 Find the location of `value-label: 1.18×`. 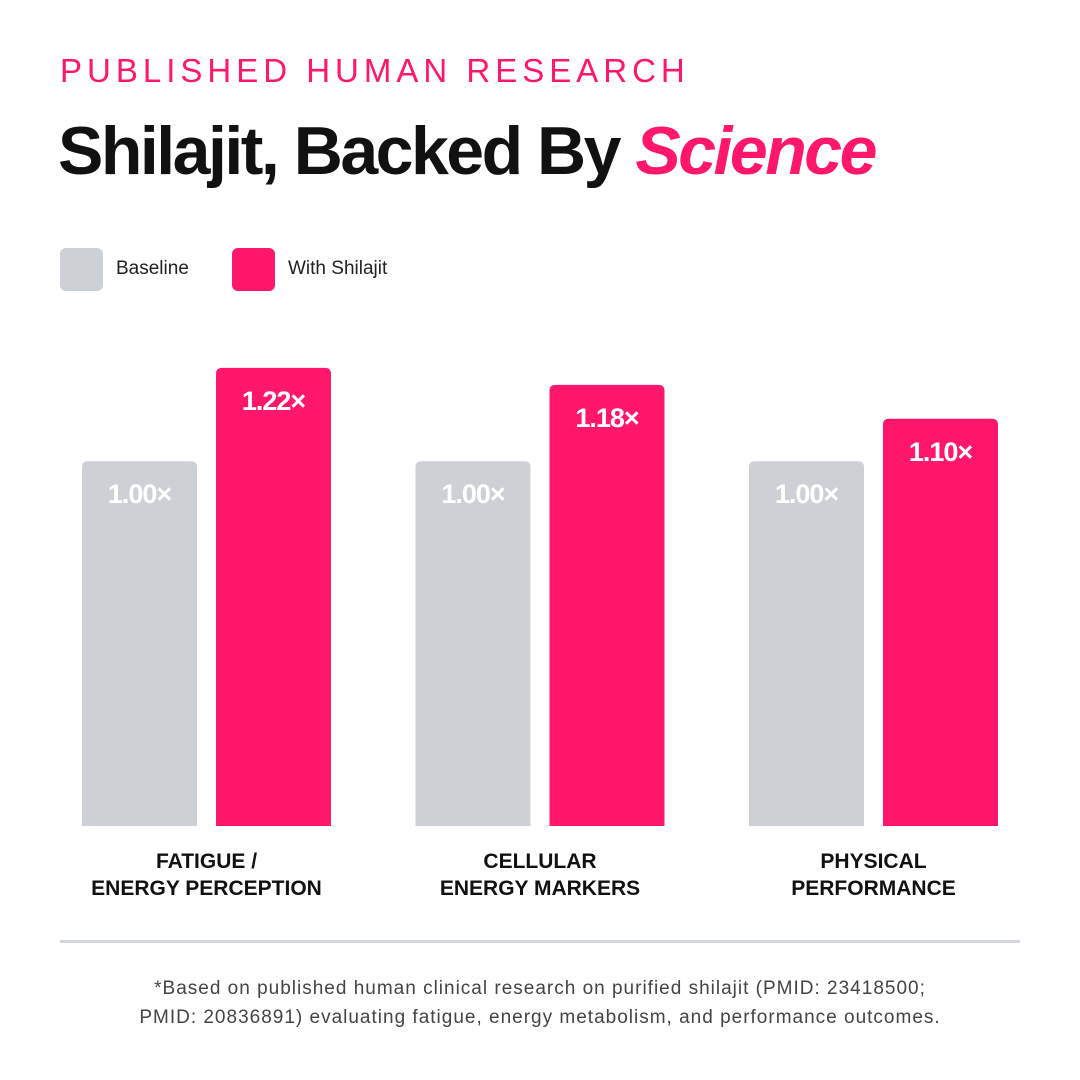

value-label: 1.18× is located at coordinates (607, 418).